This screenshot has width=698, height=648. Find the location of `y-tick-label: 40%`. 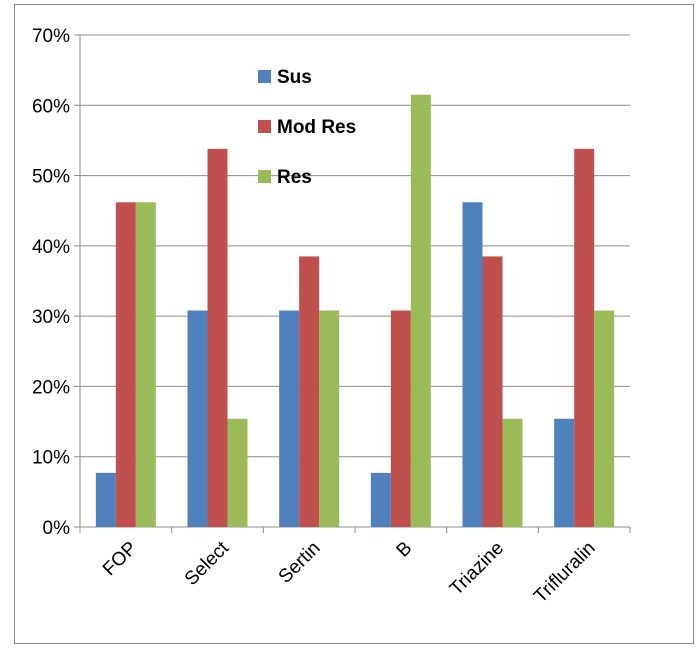

y-tick-label: 40% is located at coordinates (51, 247).